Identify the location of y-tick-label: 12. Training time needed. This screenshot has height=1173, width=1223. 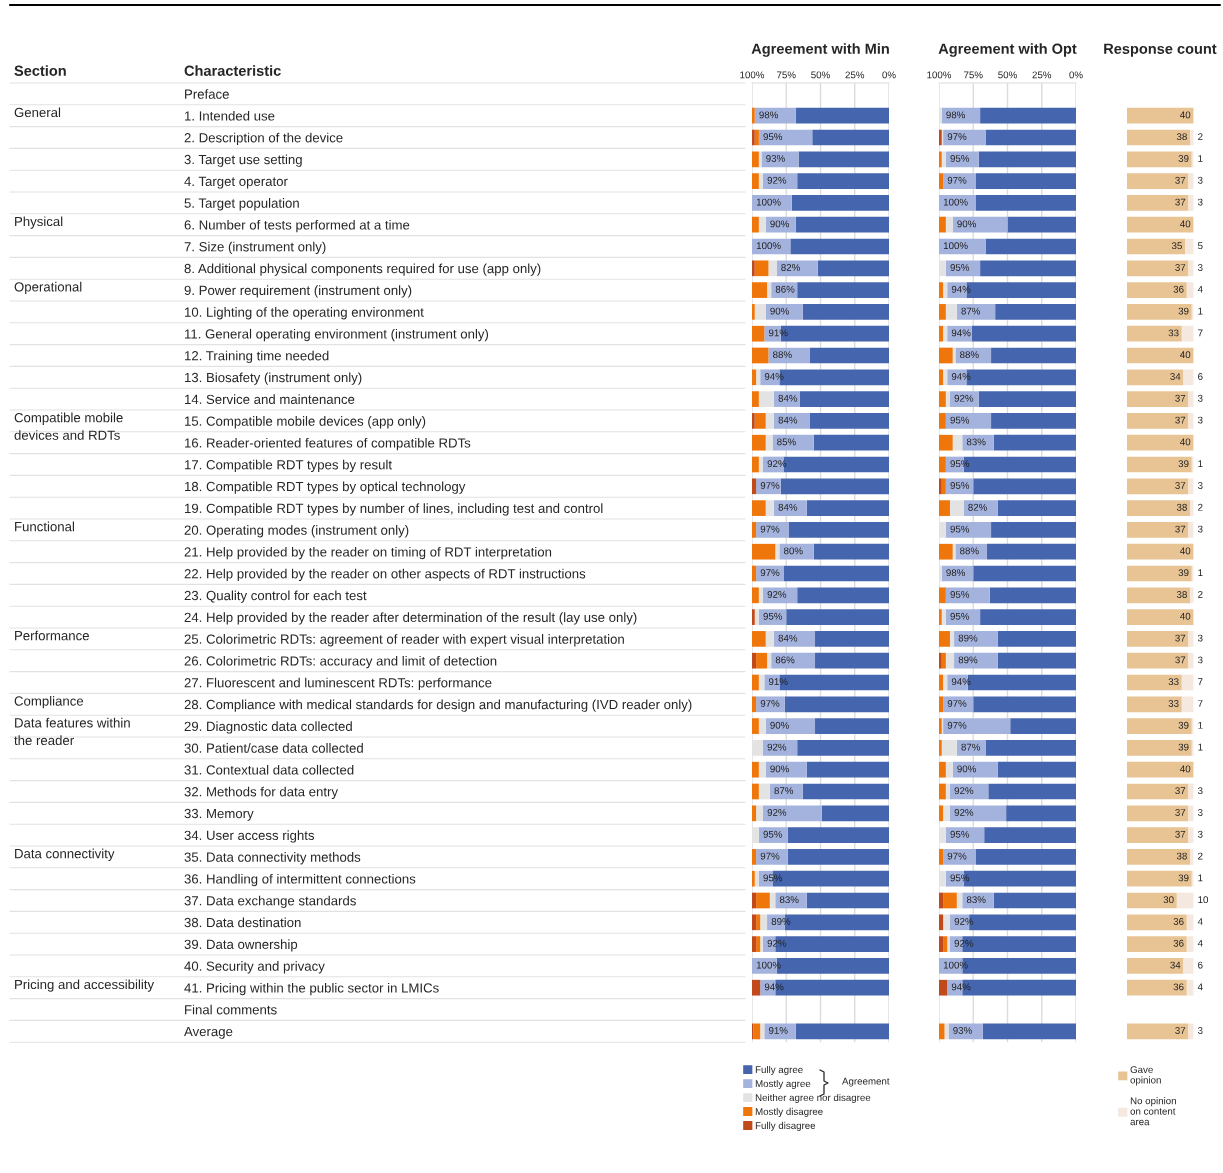
(257, 357).